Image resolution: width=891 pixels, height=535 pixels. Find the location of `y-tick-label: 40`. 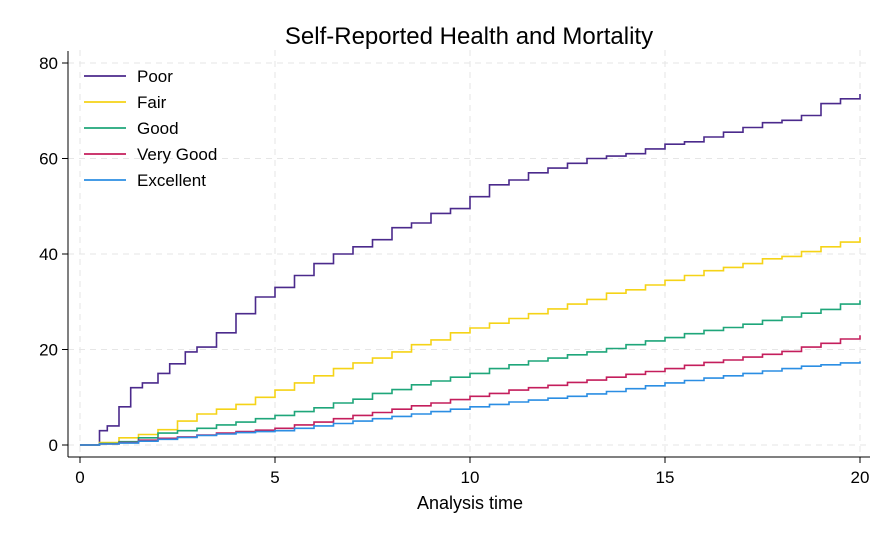

y-tick-label: 40 is located at coordinates (48, 254).